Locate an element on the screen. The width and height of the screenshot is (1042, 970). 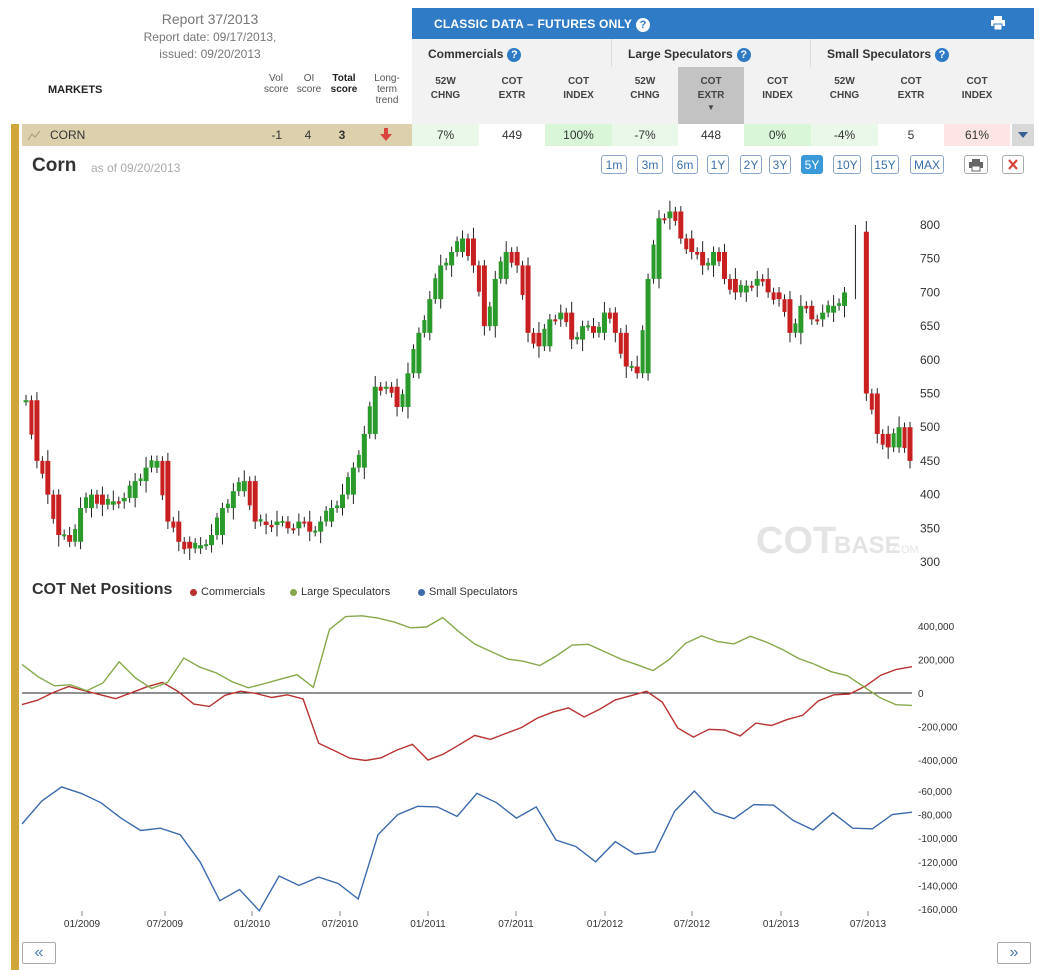
small-52w-value: -4% is located at coordinates (844, 135).